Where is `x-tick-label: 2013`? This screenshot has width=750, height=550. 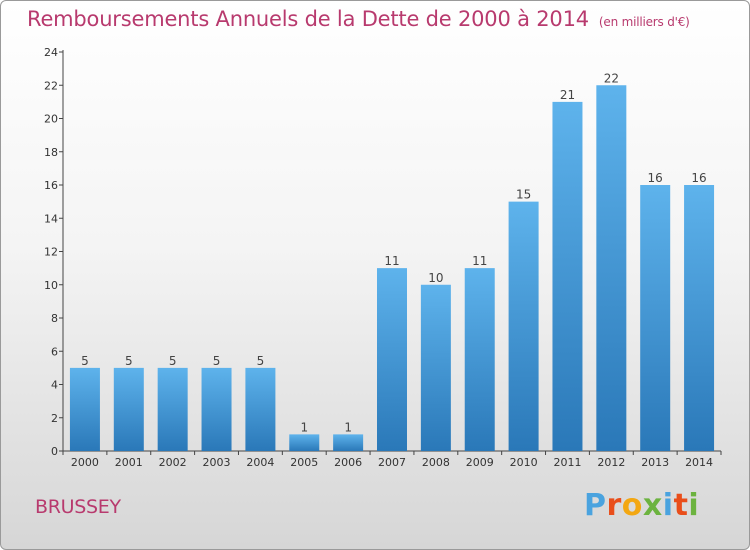 x-tick-label: 2013 is located at coordinates (655, 462).